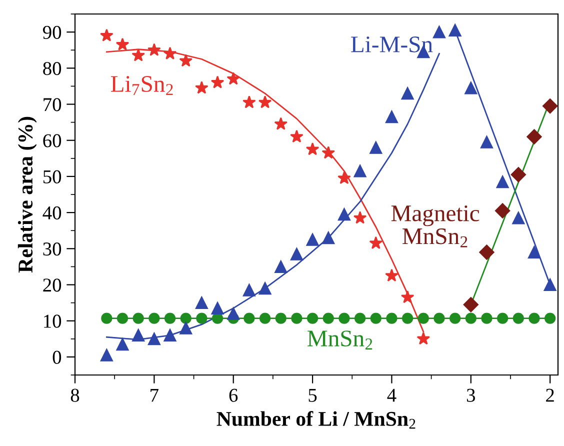 This screenshot has height=446, width=564. I want to click on y-tick-label: 0, so click(57, 357).